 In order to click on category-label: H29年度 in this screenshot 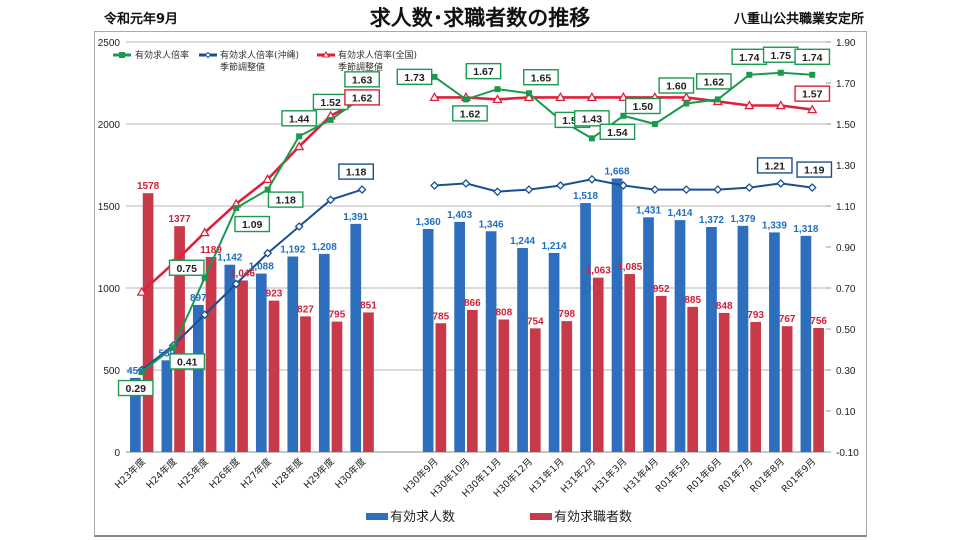, I will do `click(319, 473)`.